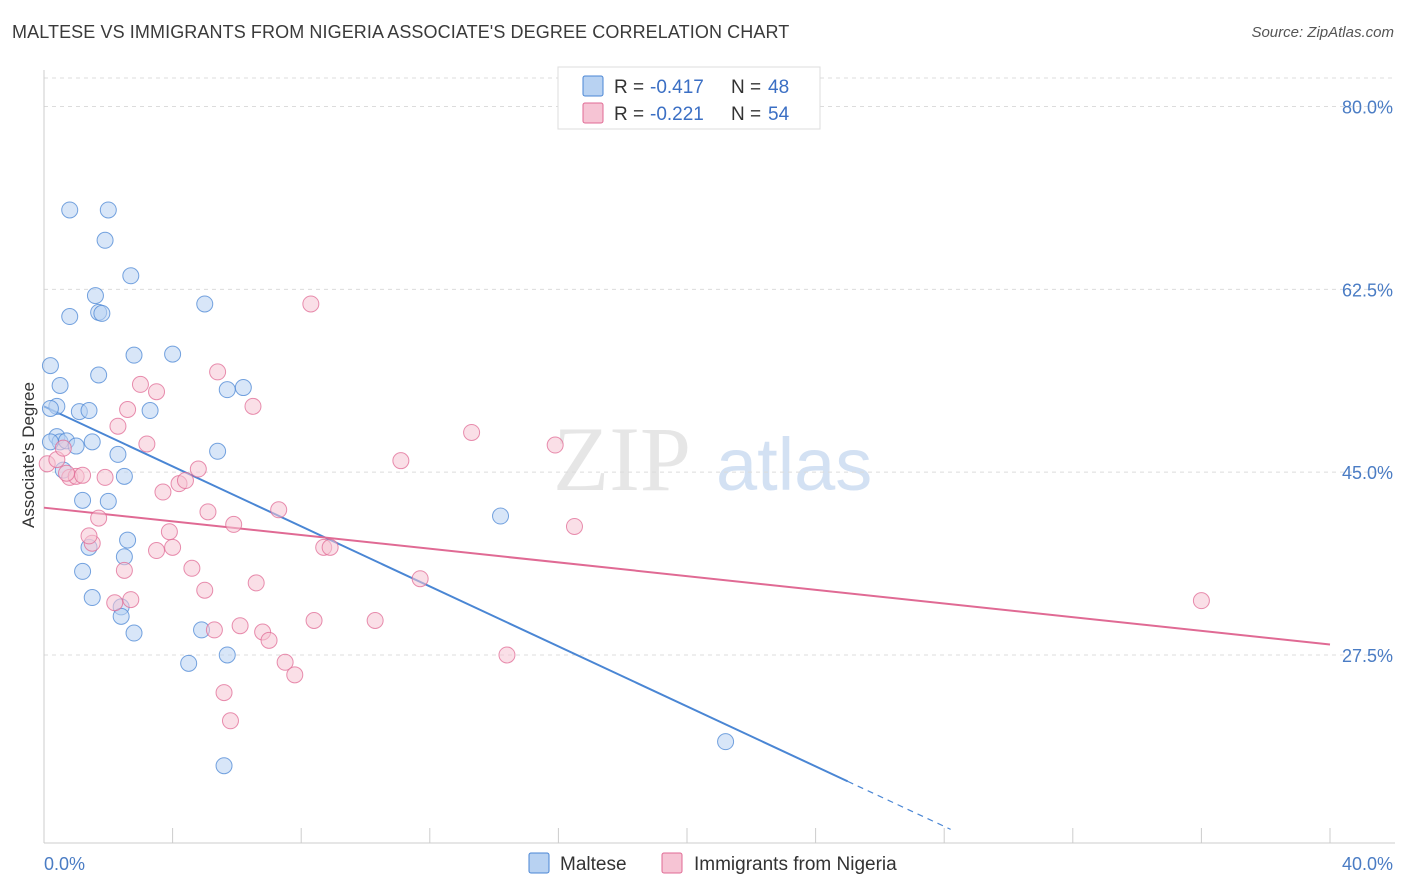 Image resolution: width=1406 pixels, height=892 pixels. Describe the element at coordinates (712, 459) in the screenshot. I see `watermark: ZIP atlas` at that location.